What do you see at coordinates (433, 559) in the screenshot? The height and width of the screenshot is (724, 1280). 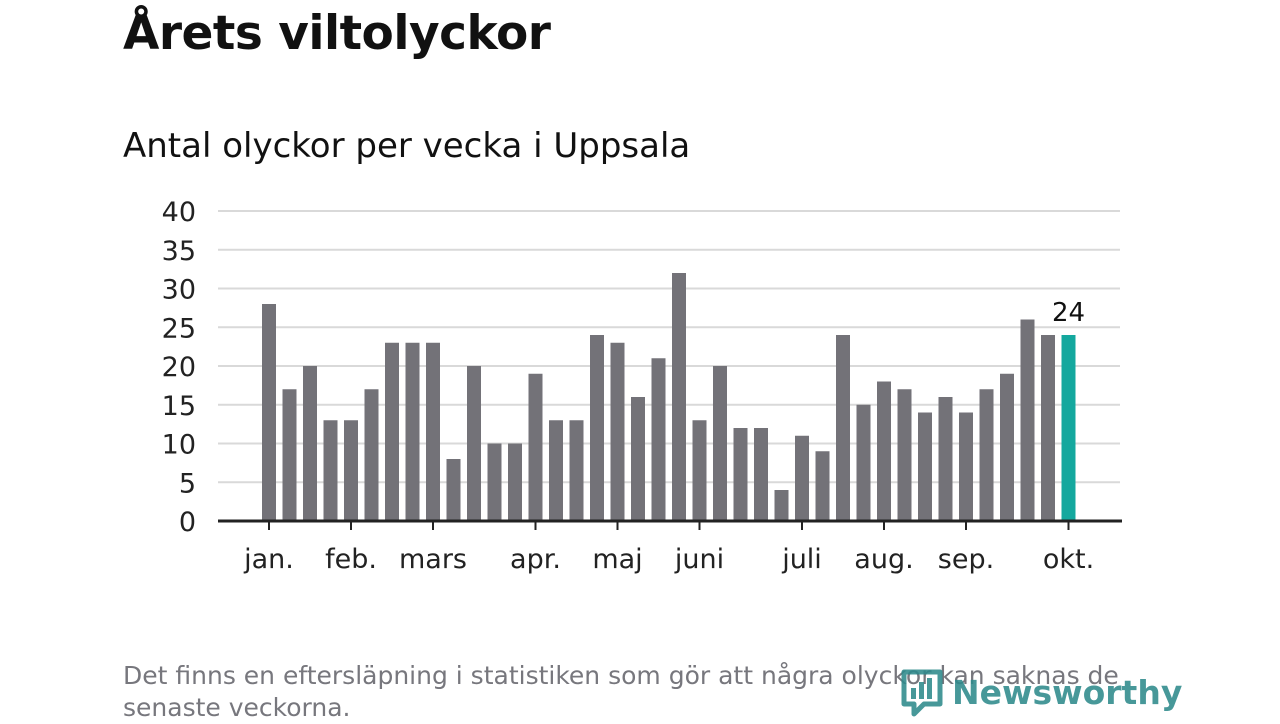 I see `x-tick-label: mars` at bounding box center [433, 559].